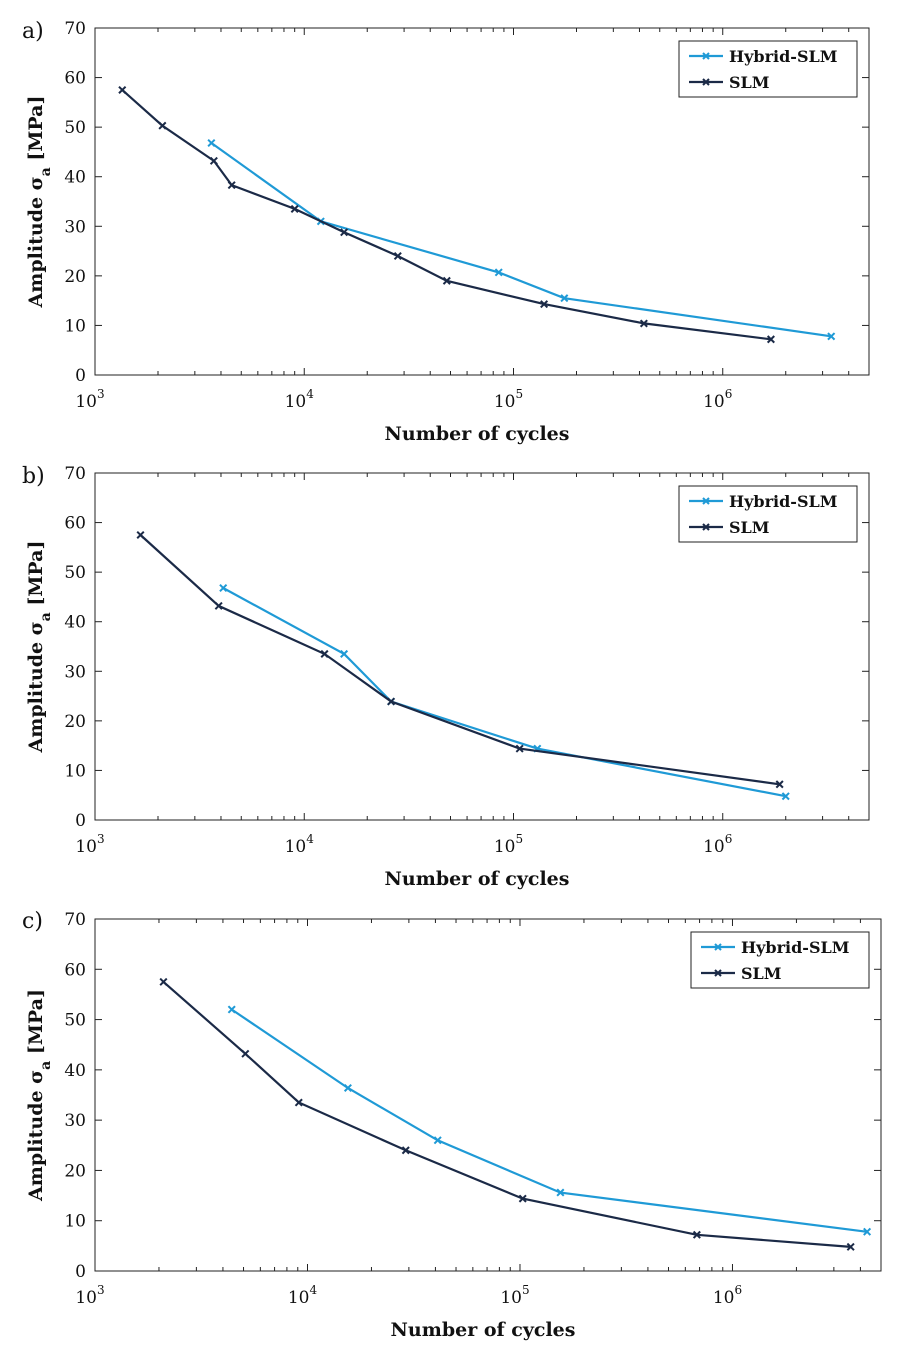  What do you see at coordinates (33, 31) in the screenshot?
I see `panel-label: a)` at bounding box center [33, 31].